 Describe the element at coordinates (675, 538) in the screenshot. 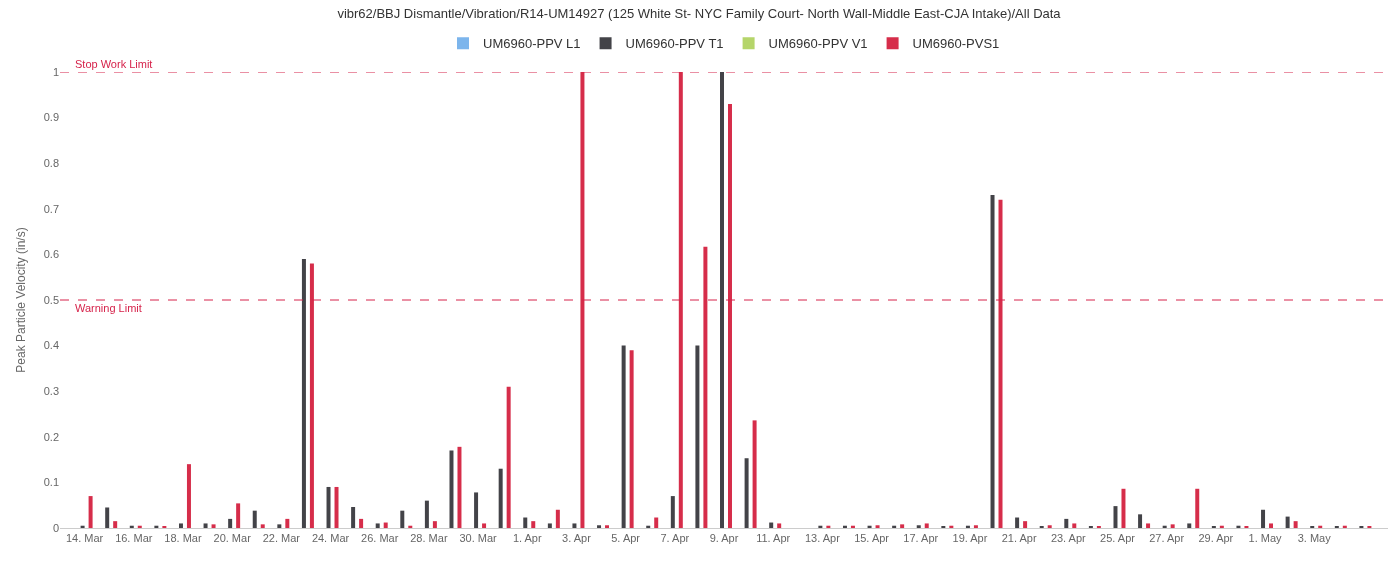

I see `x-tick-label: 7. Apr` at that location.